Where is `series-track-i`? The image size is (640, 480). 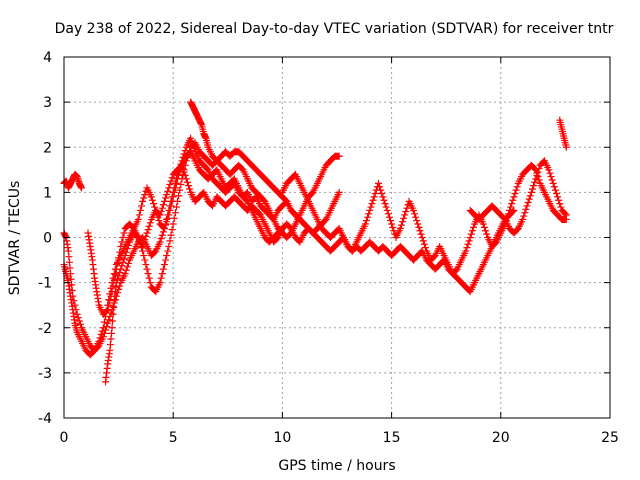
series-track-i is located at coordinates (563, 133).